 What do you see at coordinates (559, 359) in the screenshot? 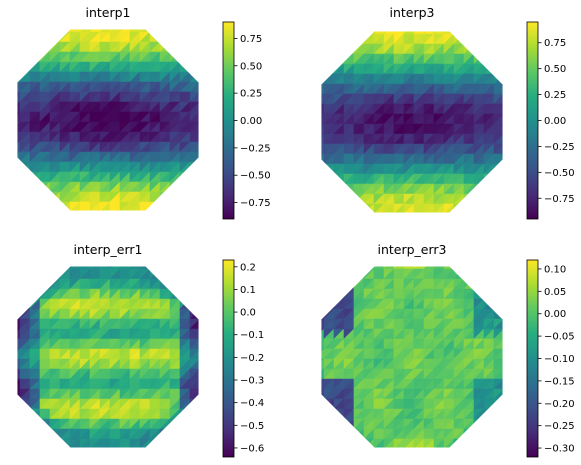
I see `colorbar-tick-label: −0.10` at bounding box center [559, 359].